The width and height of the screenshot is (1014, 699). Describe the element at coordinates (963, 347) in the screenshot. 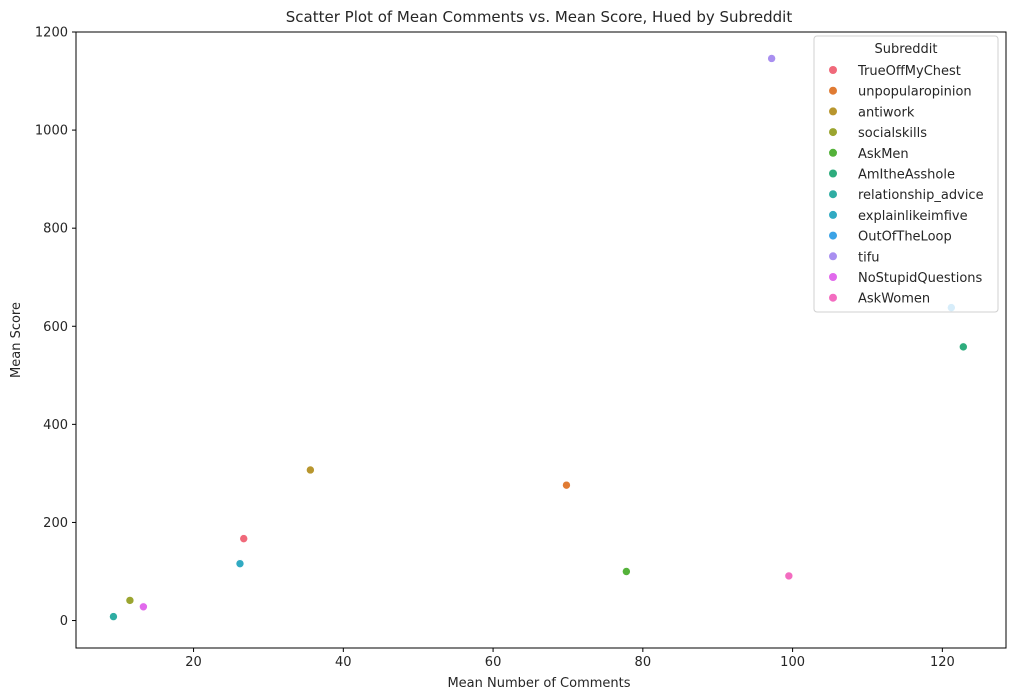

I see `data-point-amitheasshole` at that location.